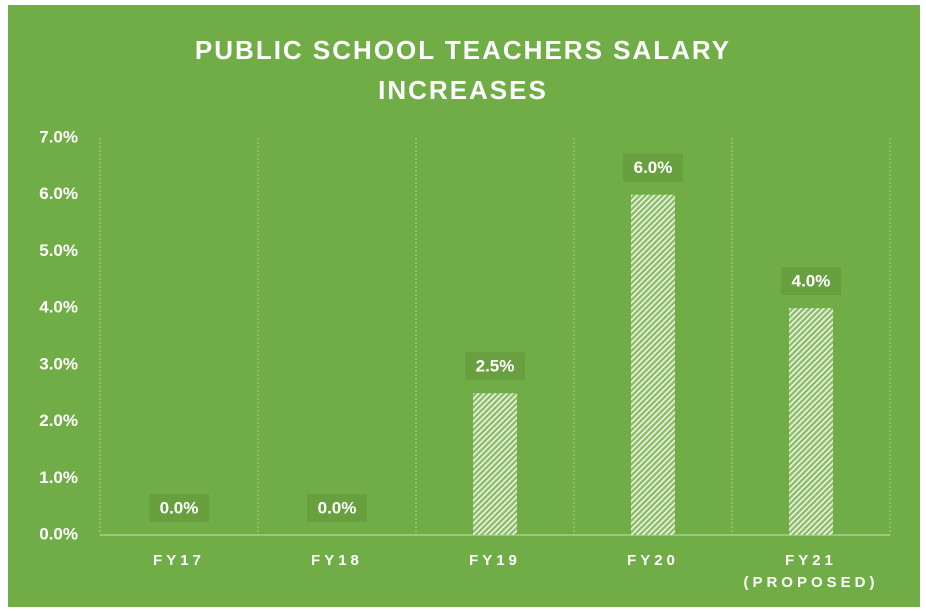  I want to click on data-label: 4.0%, so click(811, 281).